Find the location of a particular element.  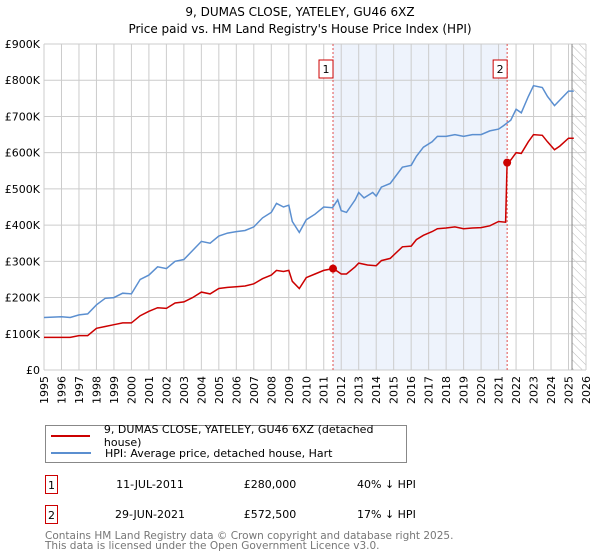

legend-item-hpi: HPI: Average price, detached house, Hart is located at coordinates (189, 453).